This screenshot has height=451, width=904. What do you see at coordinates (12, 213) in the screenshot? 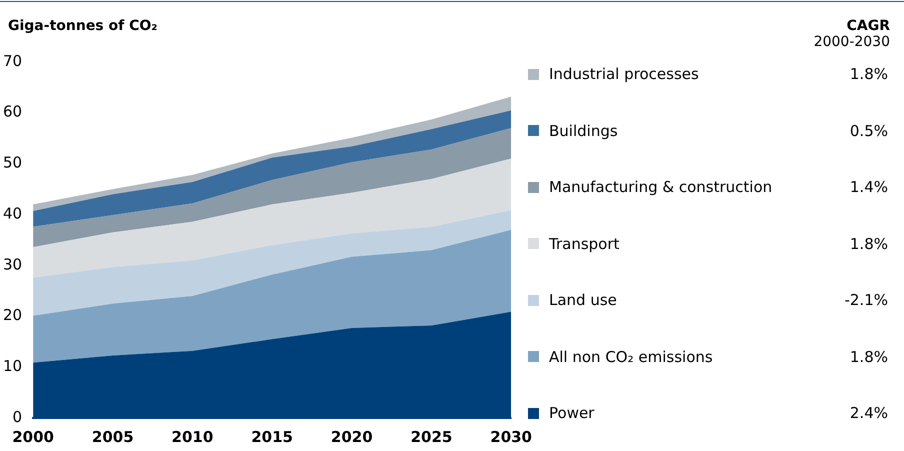
I see `y-tick-label: 40` at bounding box center [12, 213].